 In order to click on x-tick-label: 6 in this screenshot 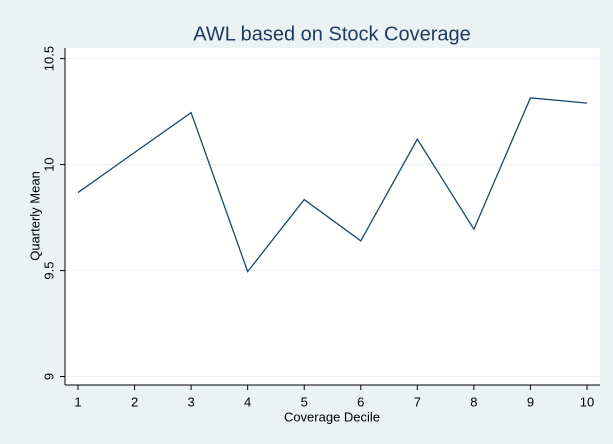, I will do `click(360, 401)`.